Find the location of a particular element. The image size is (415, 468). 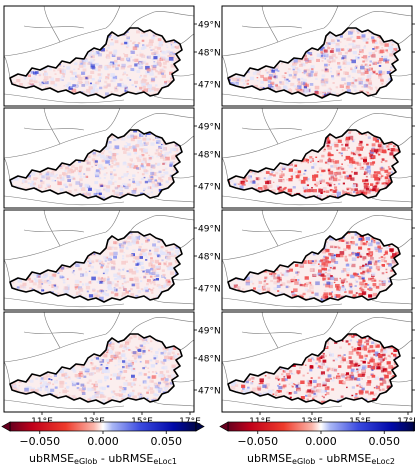

colorbar-label-sub: eLoc2 is located at coordinates (383, 460).